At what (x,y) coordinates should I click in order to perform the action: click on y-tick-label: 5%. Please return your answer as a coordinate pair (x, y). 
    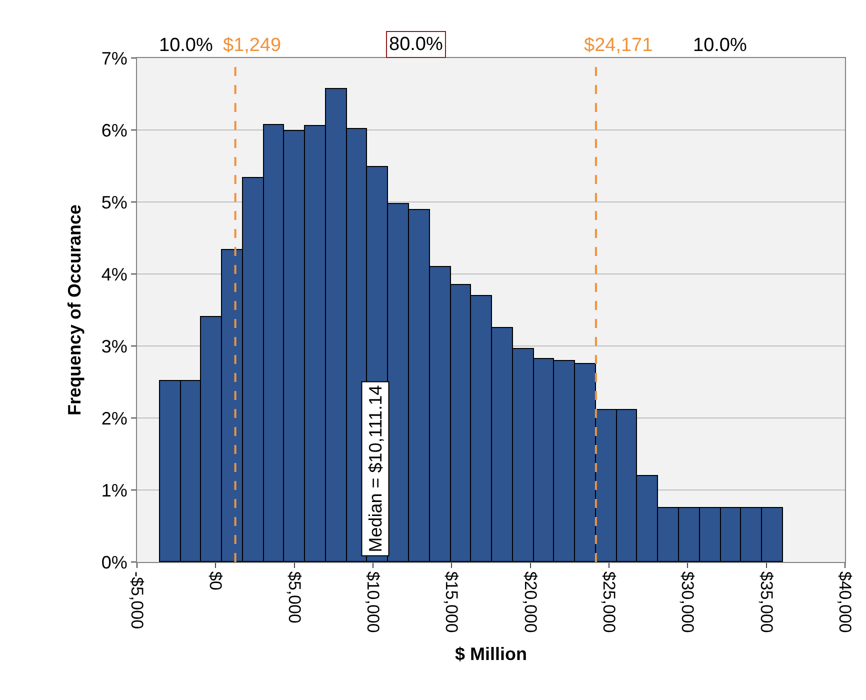
    Looking at the image, I should click on (114, 202).